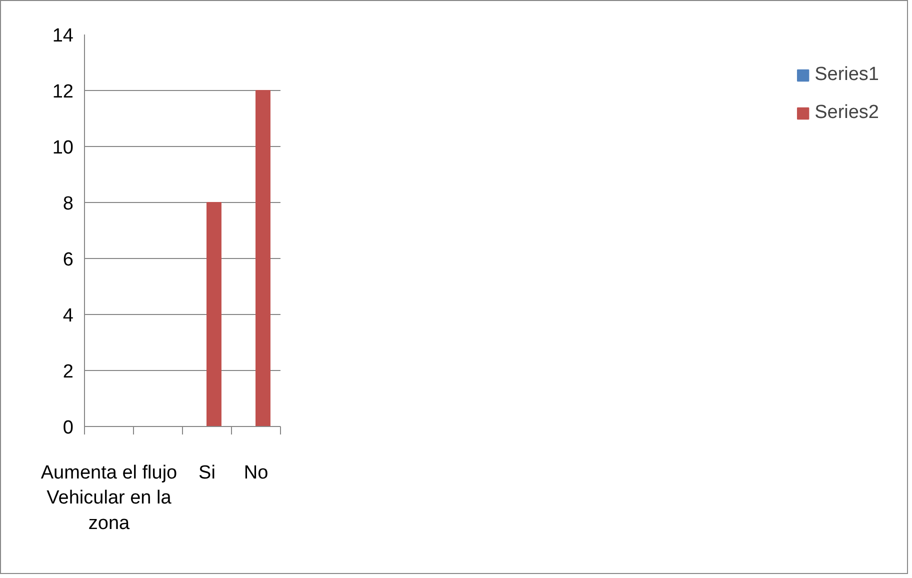  Describe the element at coordinates (68, 260) in the screenshot. I see `y-tick-label: 6` at that location.